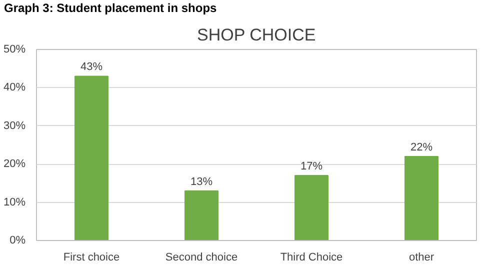  I want to click on x-tick-label: First choice, so click(91, 258).